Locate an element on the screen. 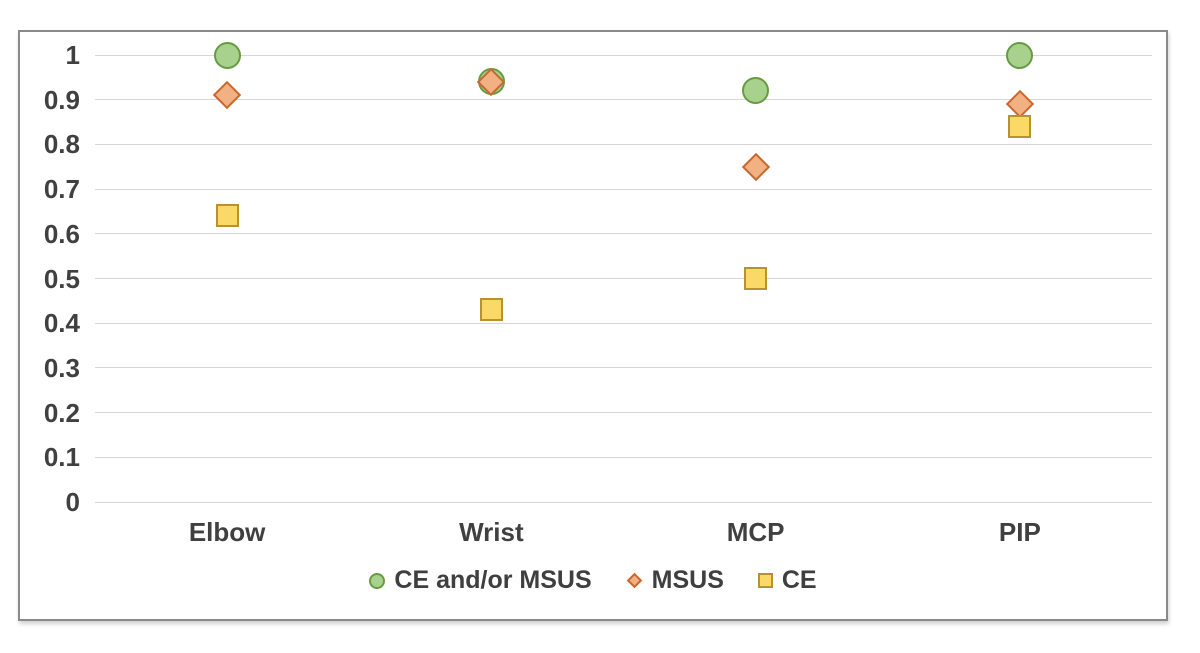 The image size is (1200, 653). y-tick-label: 0.6 is located at coordinates (61, 233).